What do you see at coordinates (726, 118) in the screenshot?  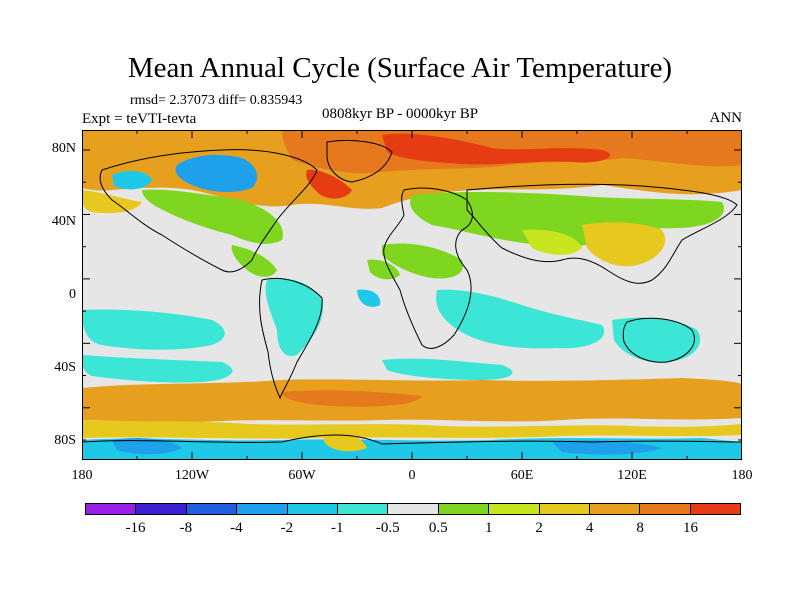 I see `season-label: ANN` at bounding box center [726, 118].